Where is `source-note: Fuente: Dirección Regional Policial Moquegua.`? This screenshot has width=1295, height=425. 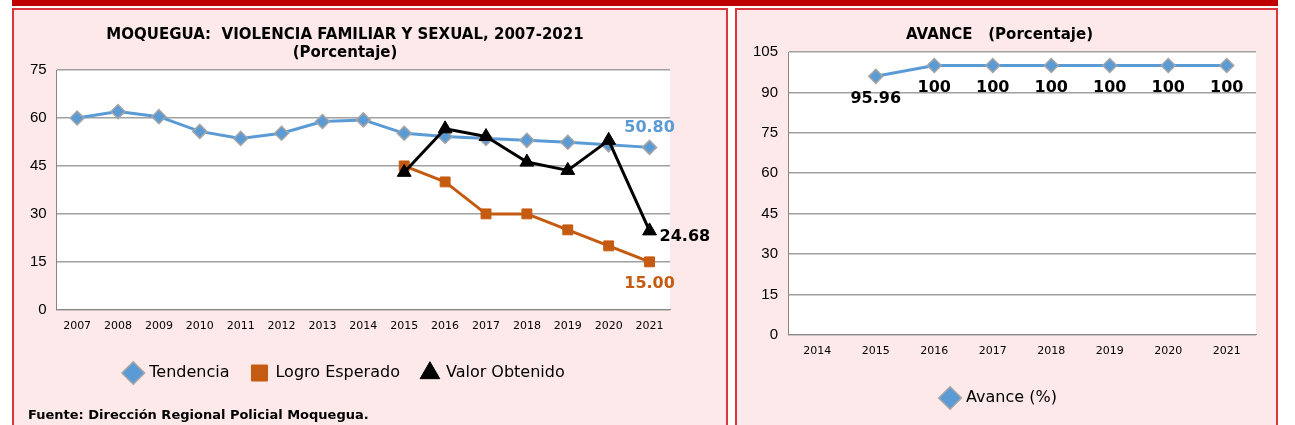
source-note: Fuente: Dirección Regional Policial Moquegua. is located at coordinates (198, 414).